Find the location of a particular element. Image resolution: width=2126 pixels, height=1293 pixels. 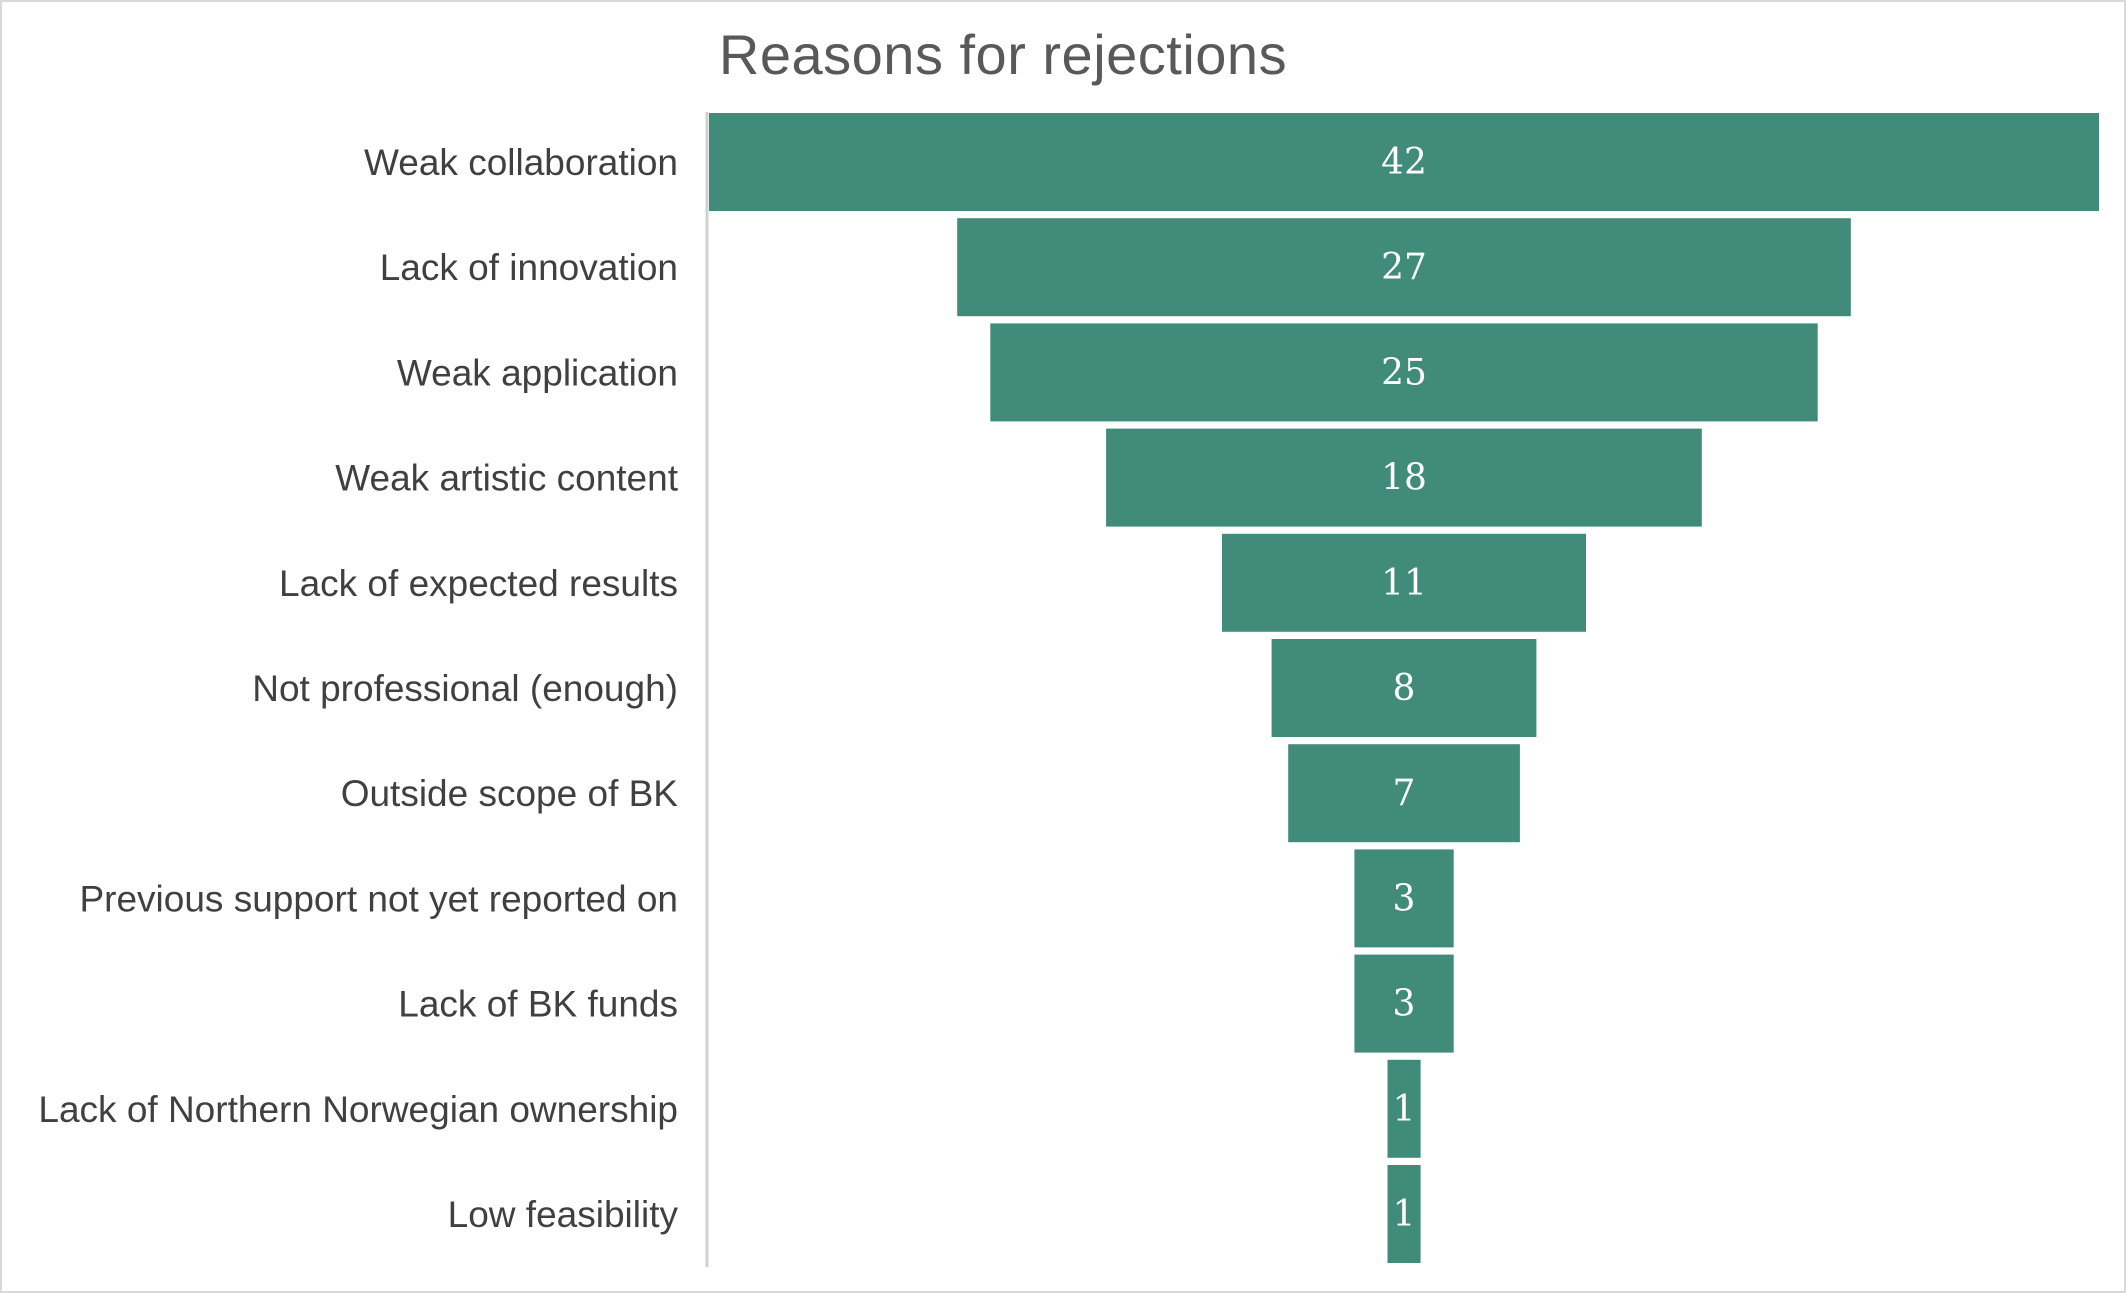

category-label: Low feasibility is located at coordinates (563, 1214).